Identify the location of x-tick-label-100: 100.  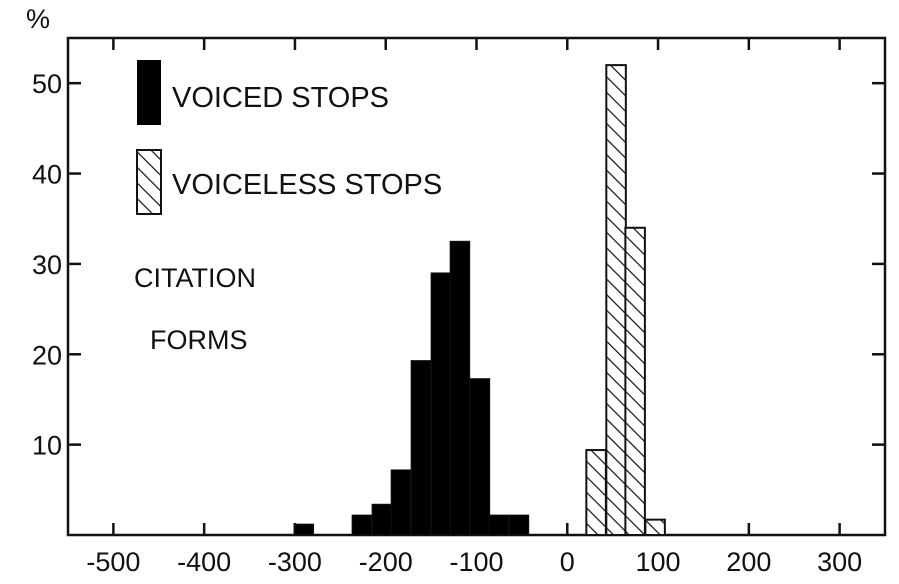
(658, 562).